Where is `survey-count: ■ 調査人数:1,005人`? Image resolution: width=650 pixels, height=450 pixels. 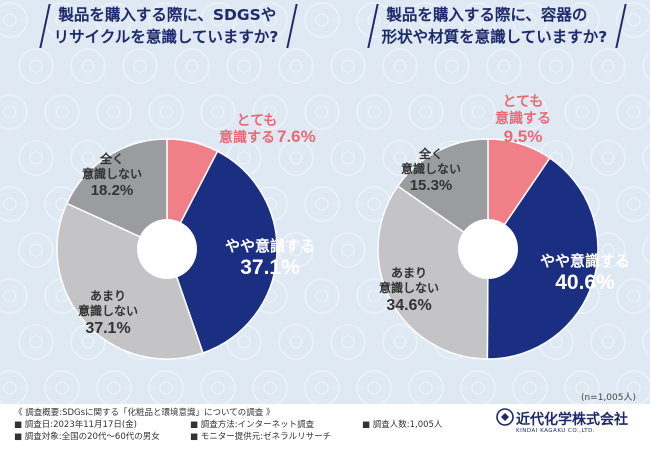 survey-count: ■ 調査人数:1,005人 is located at coordinates (402, 425).